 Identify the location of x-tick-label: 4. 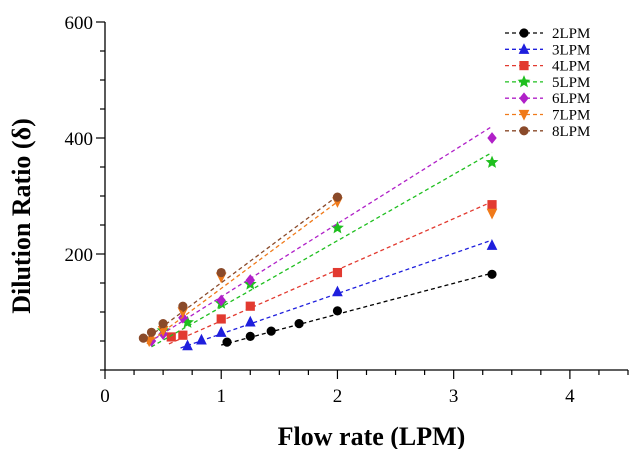
(570, 396).